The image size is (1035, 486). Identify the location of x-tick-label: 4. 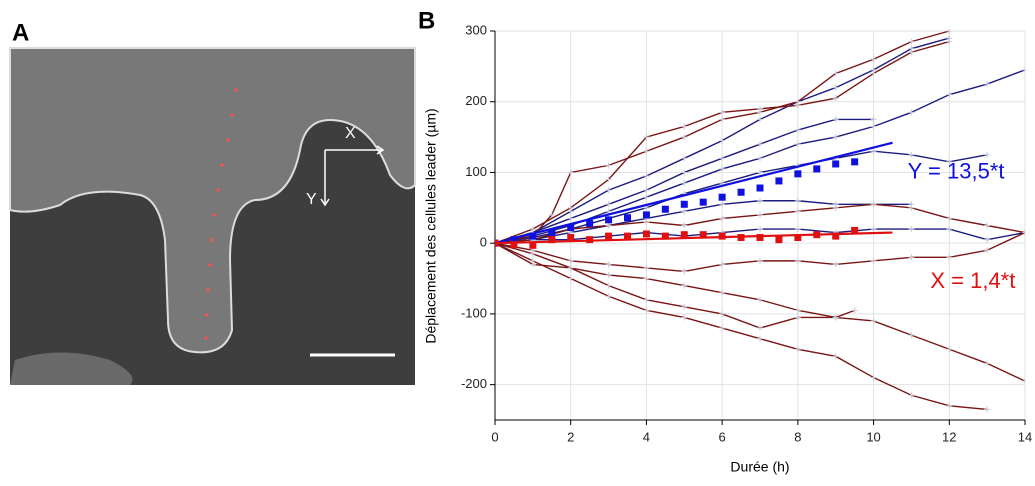
(646, 436).